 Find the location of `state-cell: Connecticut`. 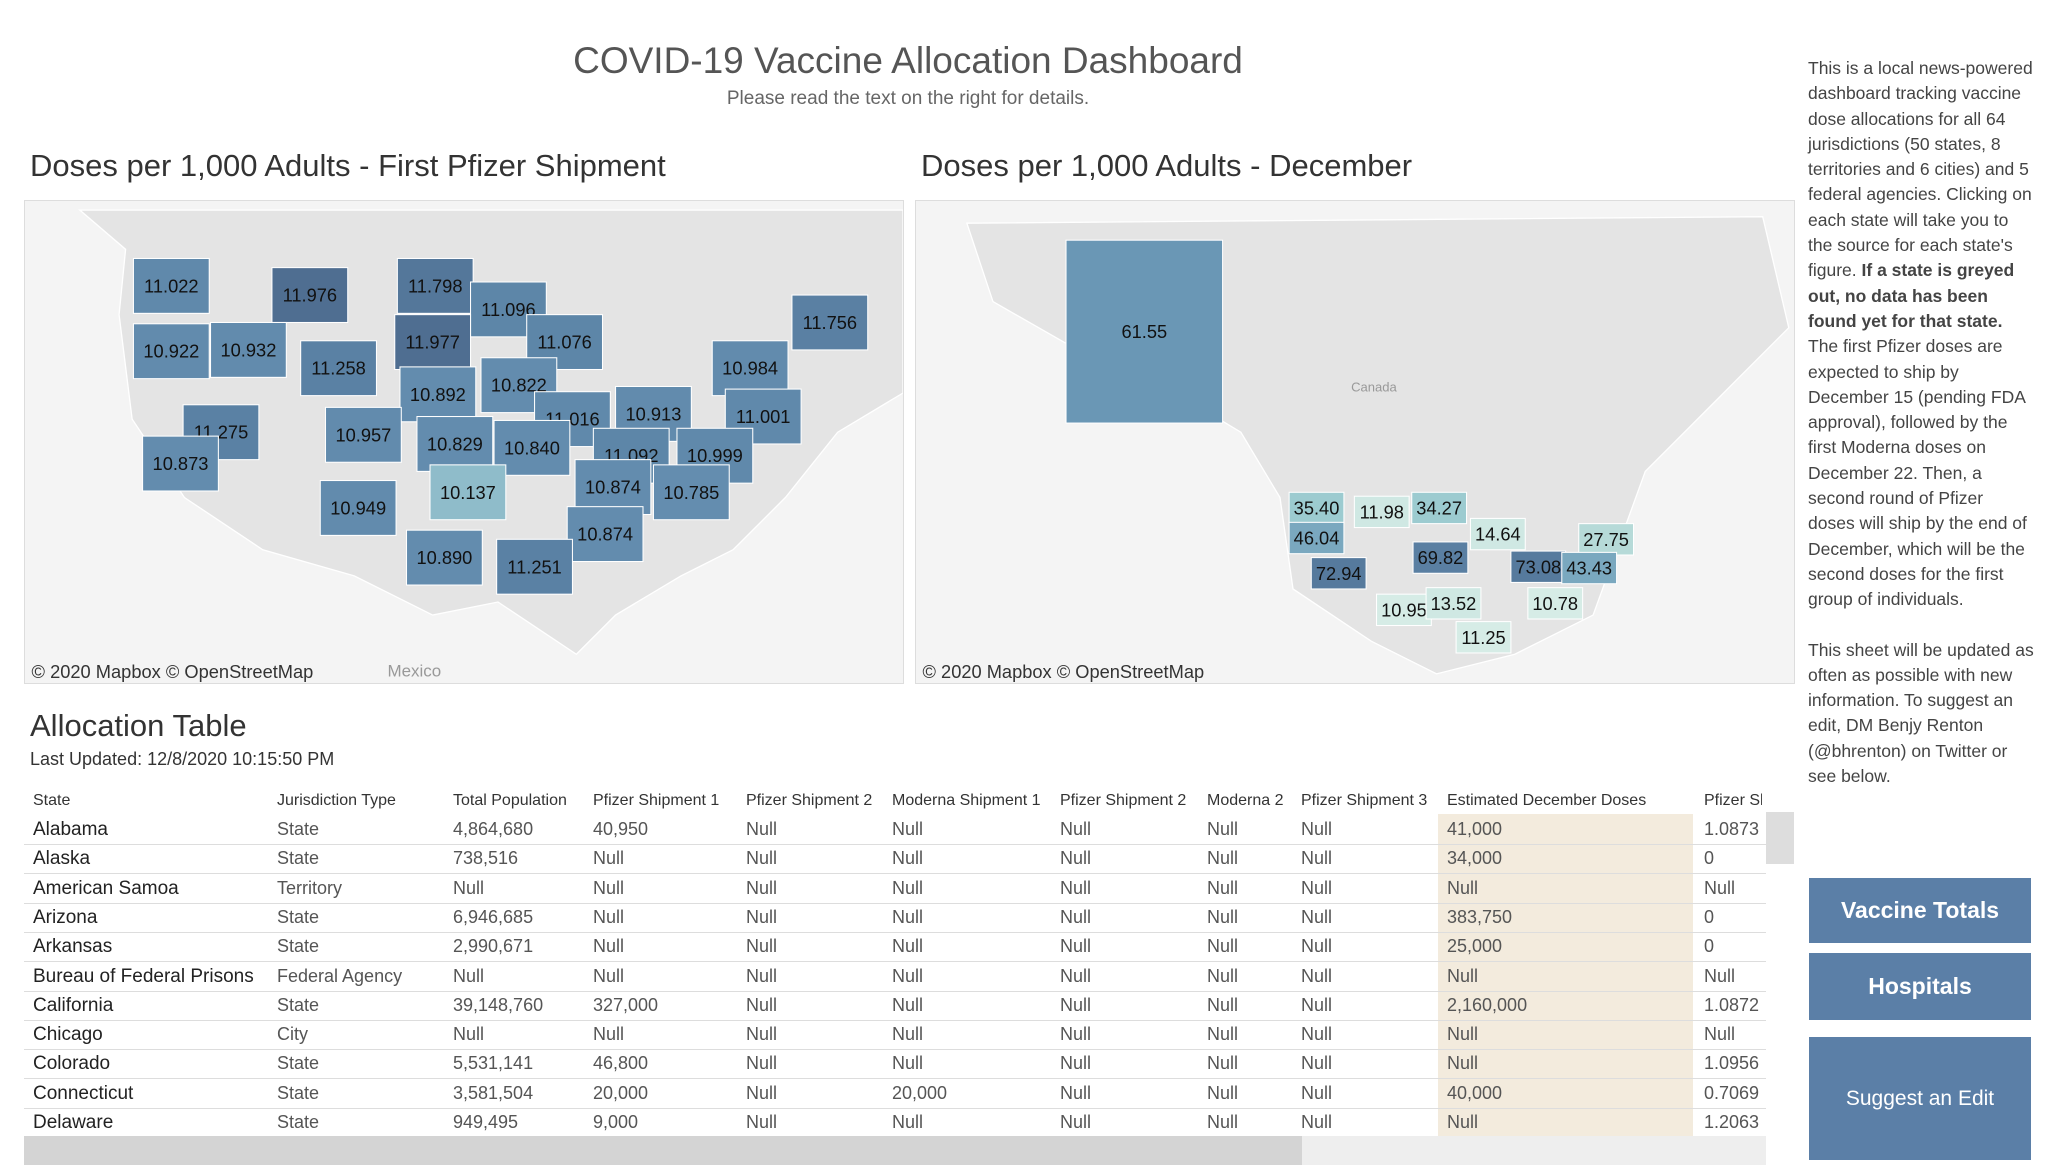

state-cell: Connecticut is located at coordinates (83, 1093).